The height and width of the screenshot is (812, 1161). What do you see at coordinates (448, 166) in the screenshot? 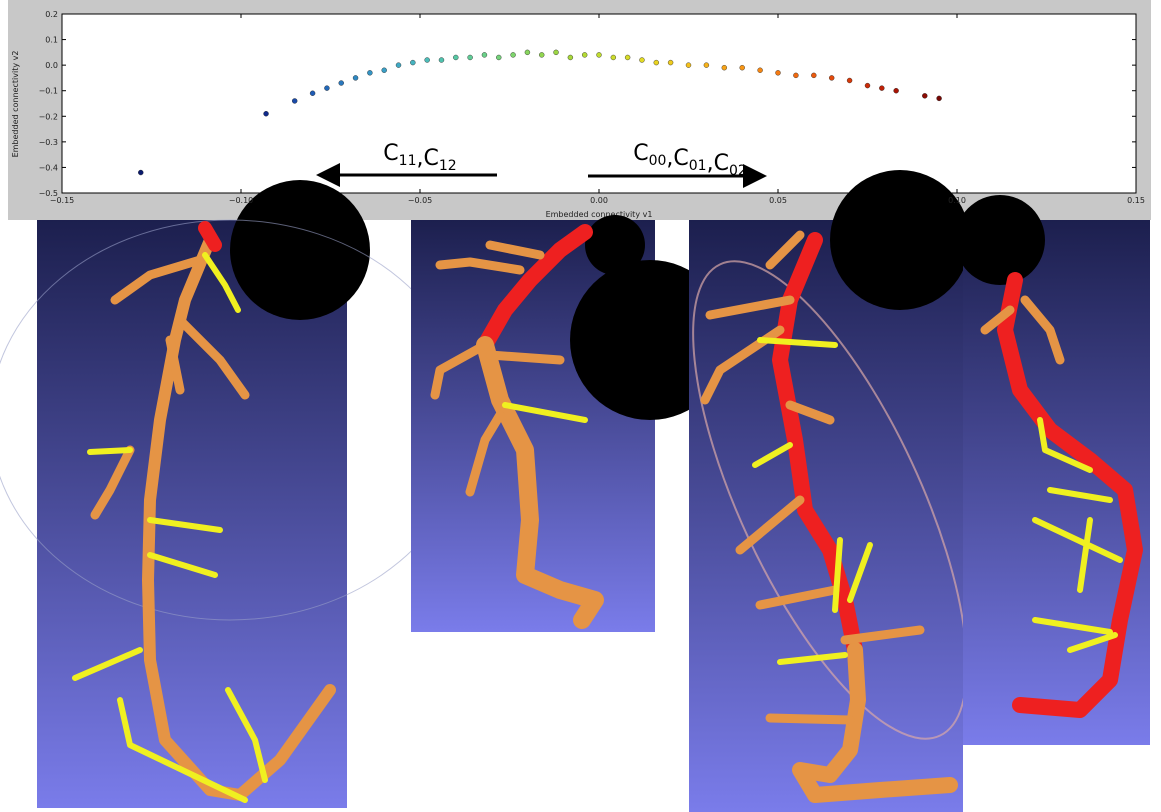
I see `annotation-subscript: 12` at bounding box center [448, 166].